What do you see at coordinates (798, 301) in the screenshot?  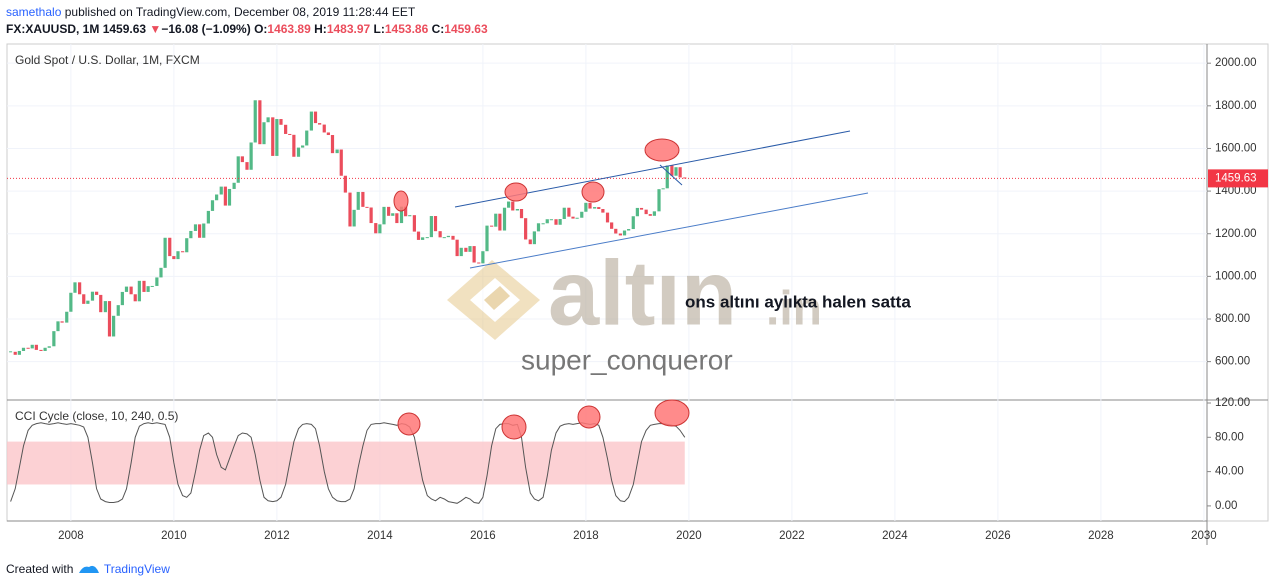 I see `annotation: ons altını aylıkta halen satta` at bounding box center [798, 301].